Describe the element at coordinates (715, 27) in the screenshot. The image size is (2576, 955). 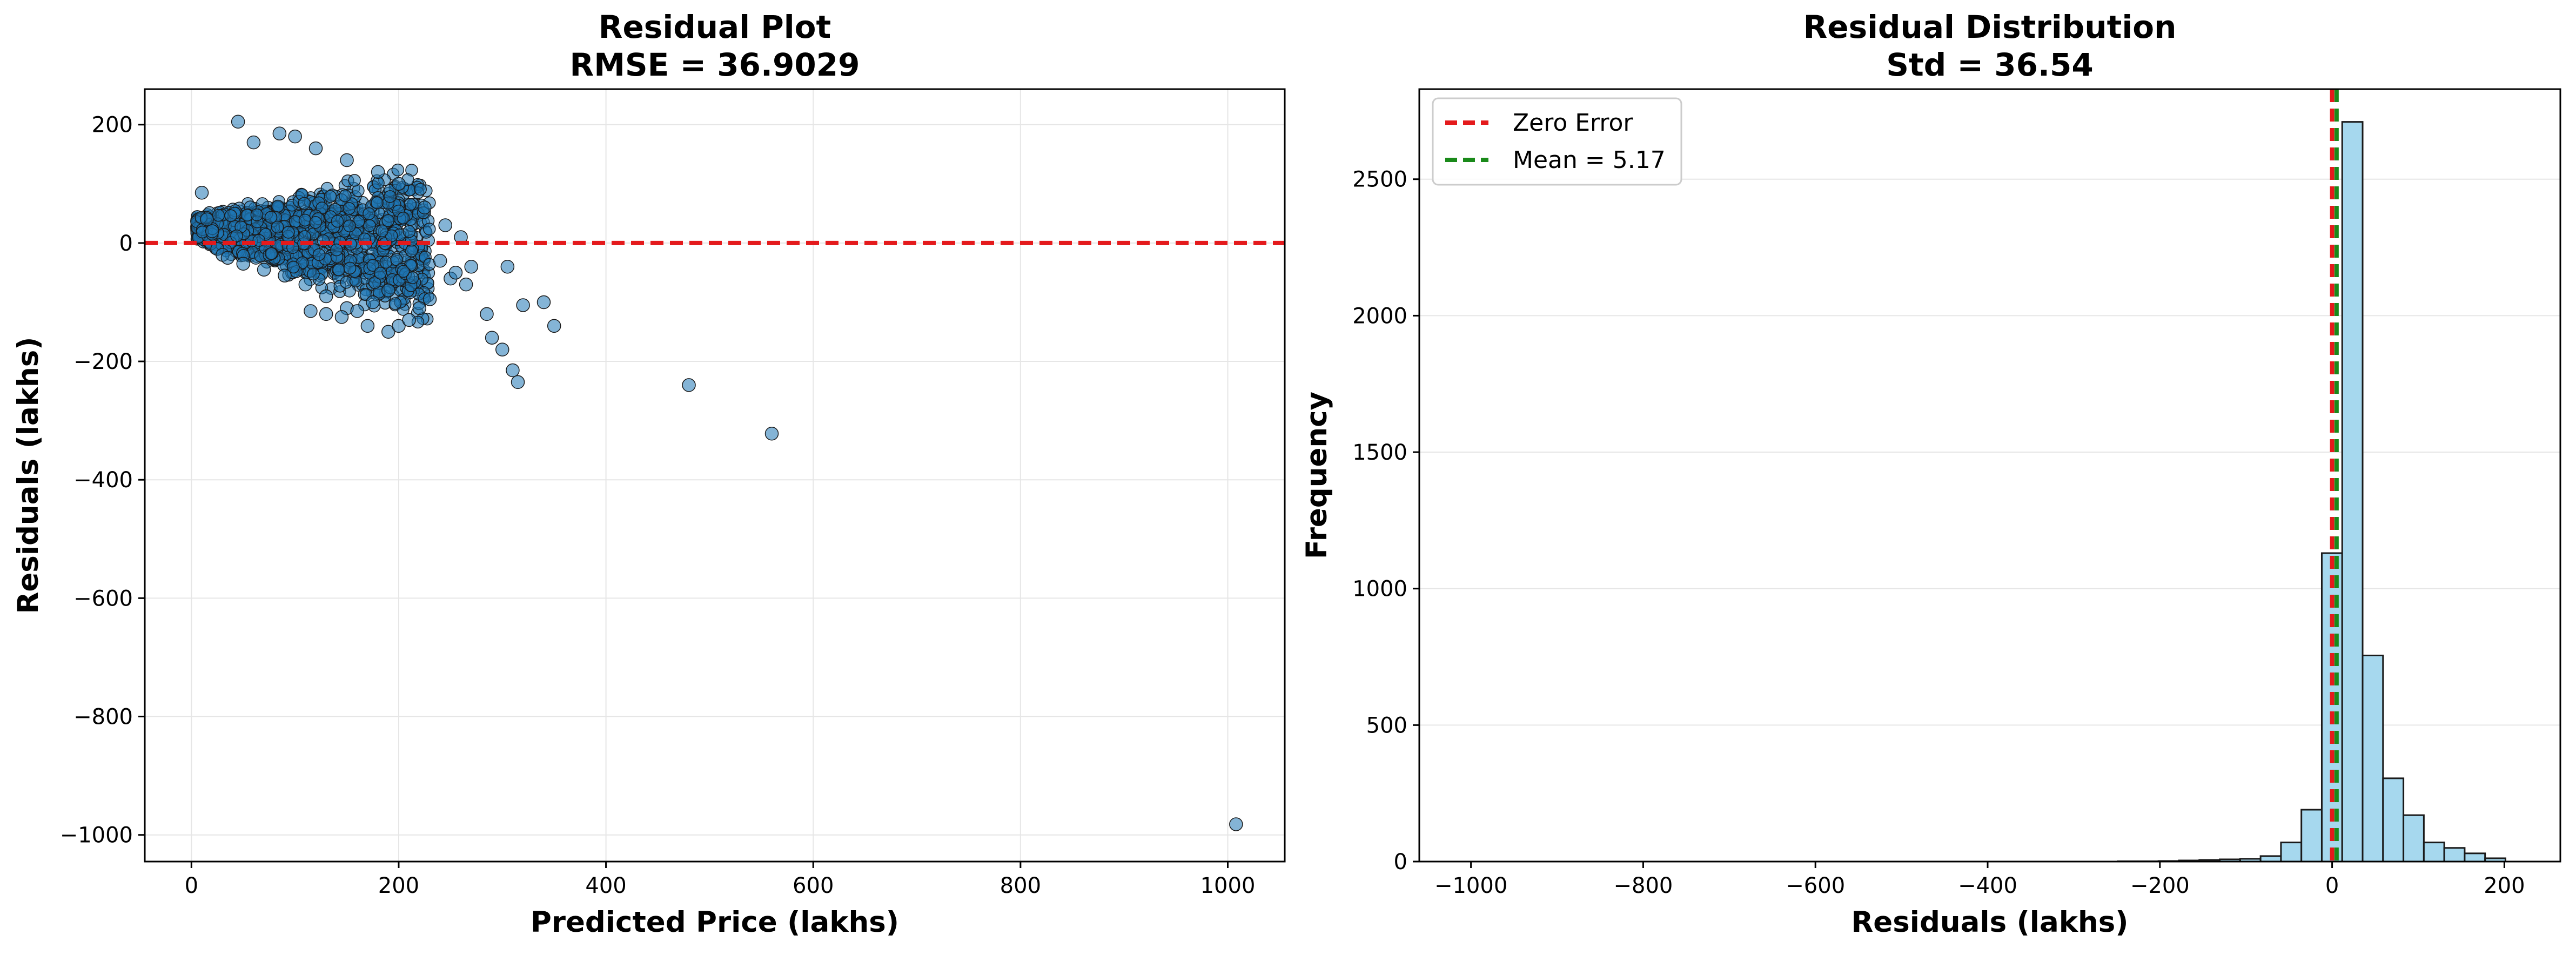
I see `scatter-title: Residual Plot` at that location.